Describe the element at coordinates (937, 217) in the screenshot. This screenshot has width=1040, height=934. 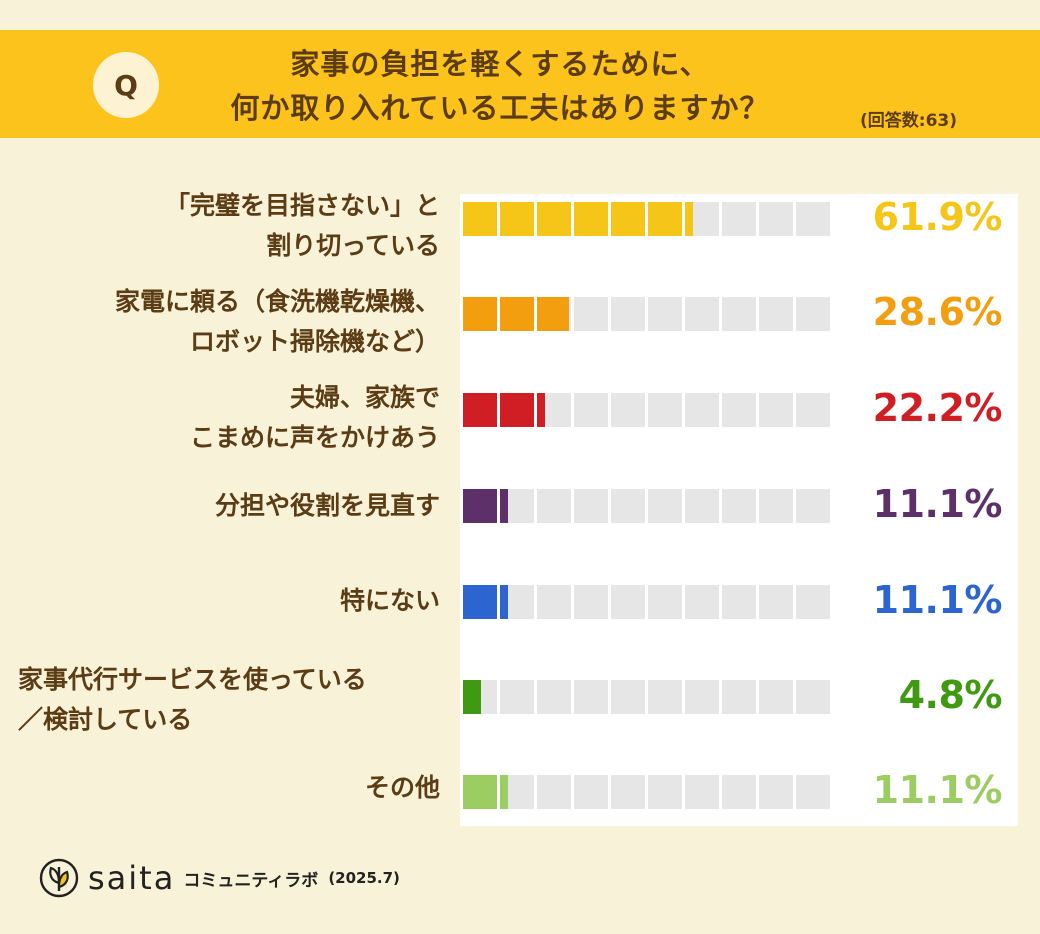
I see `value-label: 61.9%` at that location.